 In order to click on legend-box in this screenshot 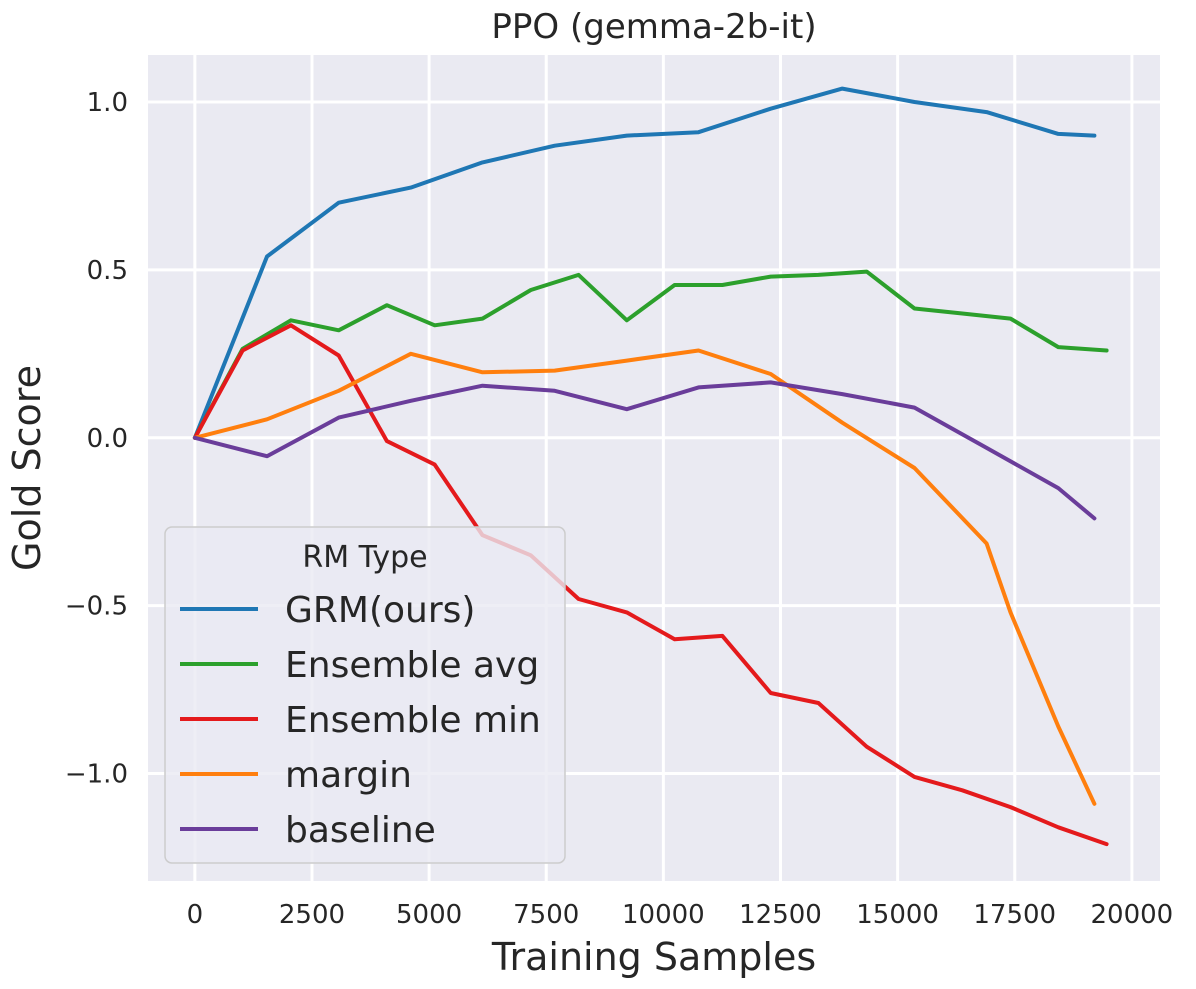, I will do `click(365, 695)`.